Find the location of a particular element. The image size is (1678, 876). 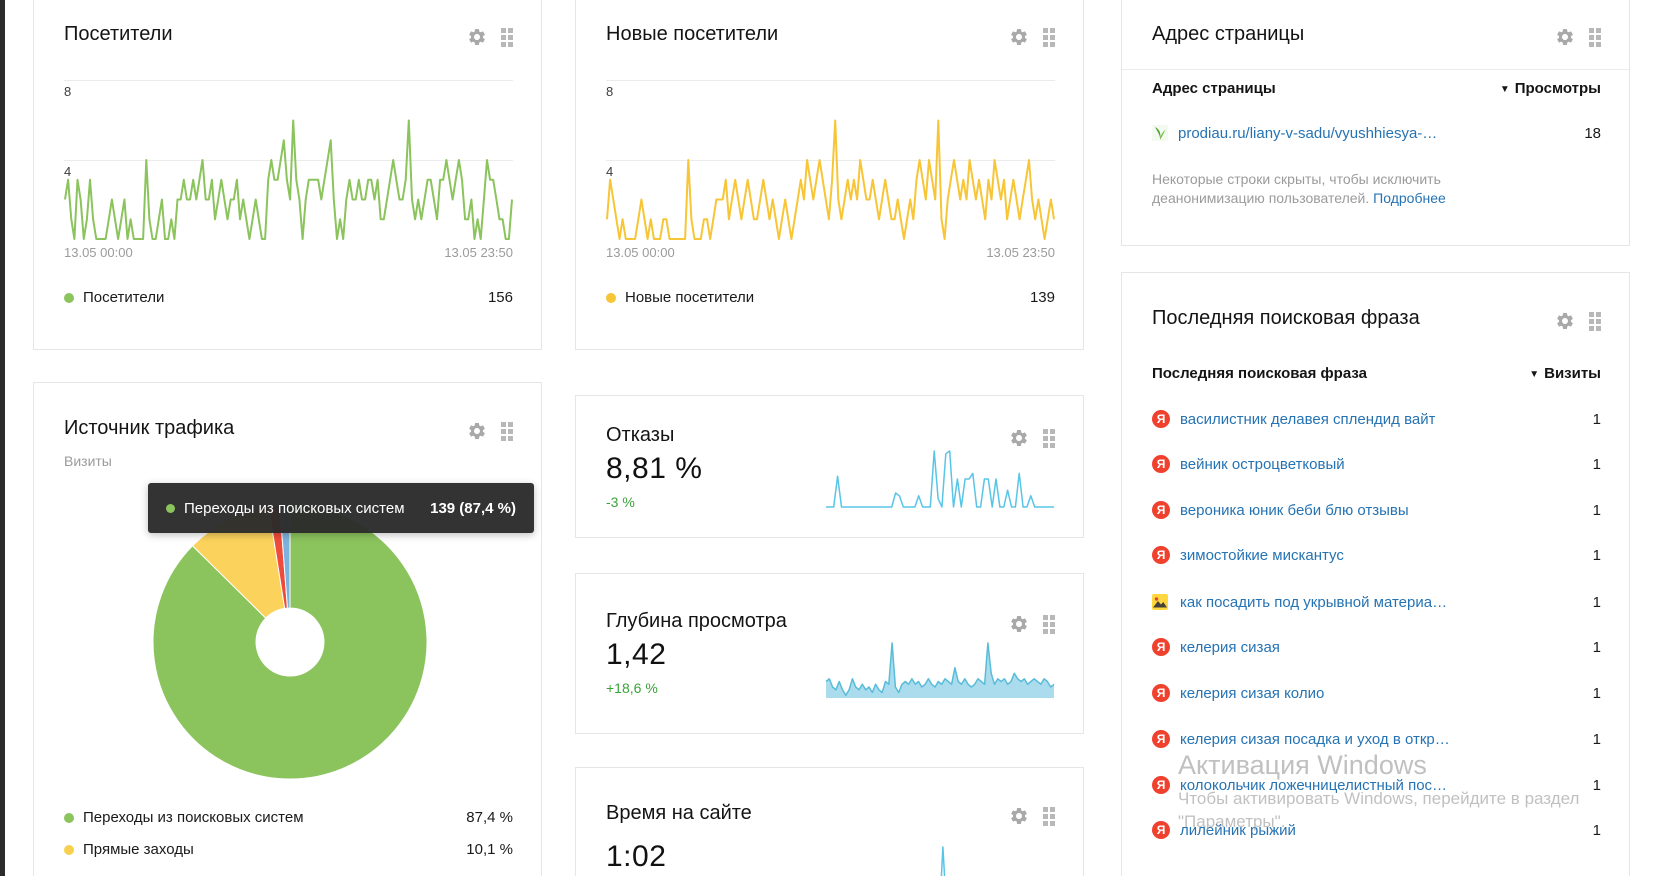

search-phrase-link: зимостойкие мискантус is located at coordinates (1262, 555).